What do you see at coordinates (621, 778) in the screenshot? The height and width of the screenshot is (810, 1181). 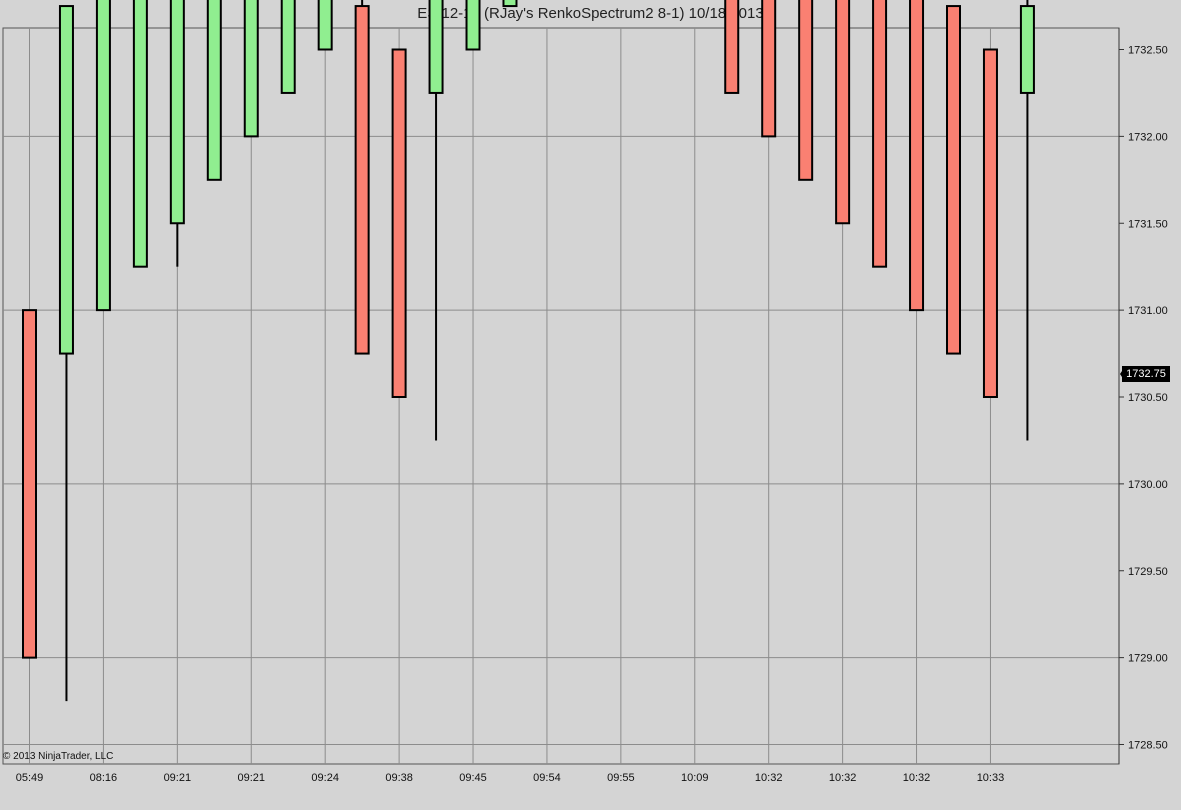 I see `x-tick-label: 09:55` at bounding box center [621, 778].